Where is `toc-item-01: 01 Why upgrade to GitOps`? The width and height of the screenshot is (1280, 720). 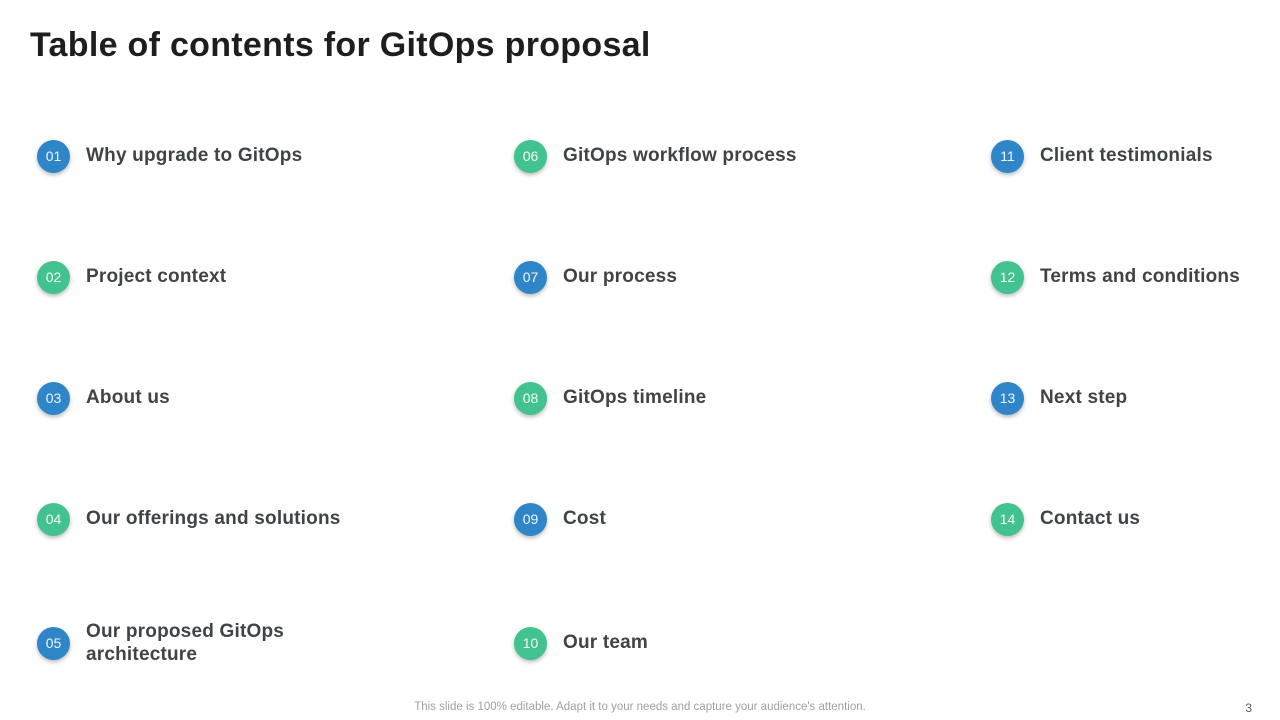
toc-item-01: 01 Why upgrade to GitOps is located at coordinates (169, 156).